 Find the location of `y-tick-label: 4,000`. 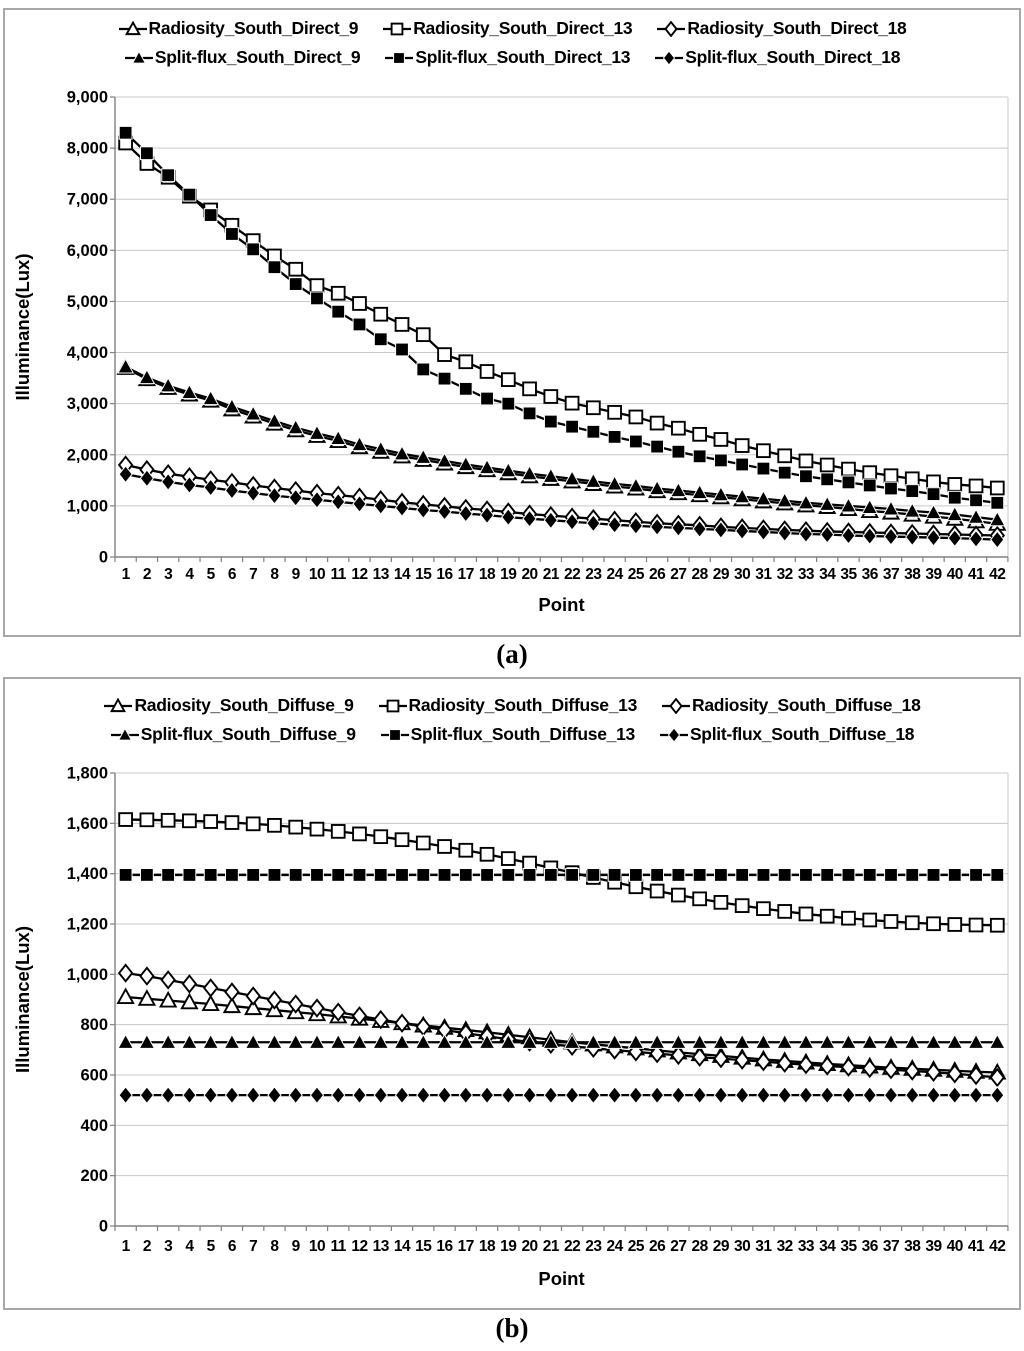

y-tick-label: 4,000 is located at coordinates (87, 353).